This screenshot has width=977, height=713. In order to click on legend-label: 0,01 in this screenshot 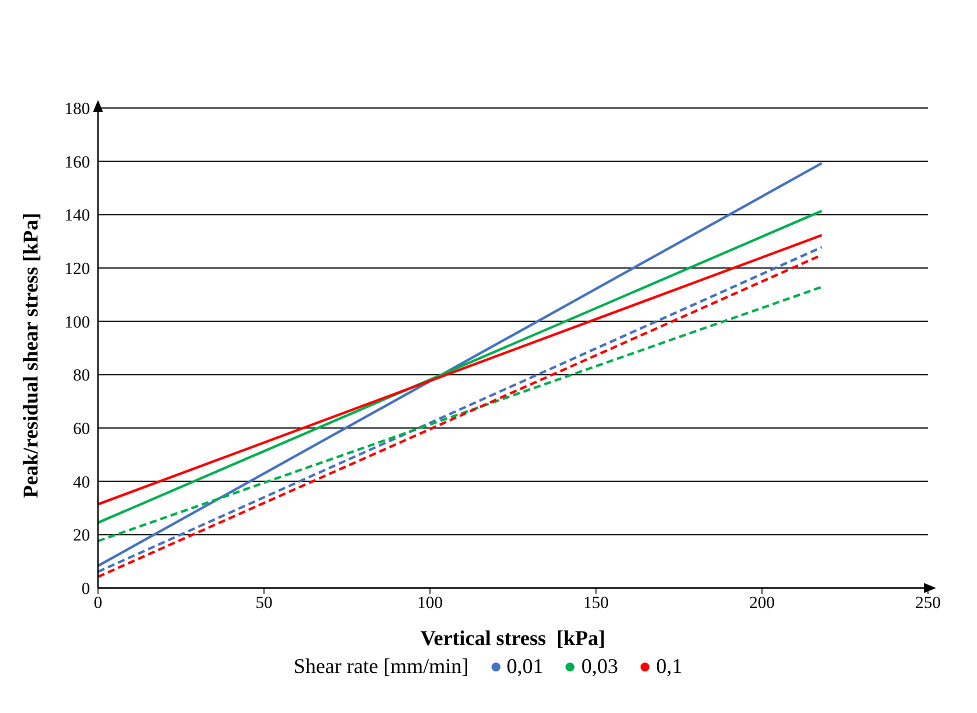, I will do `click(525, 666)`.